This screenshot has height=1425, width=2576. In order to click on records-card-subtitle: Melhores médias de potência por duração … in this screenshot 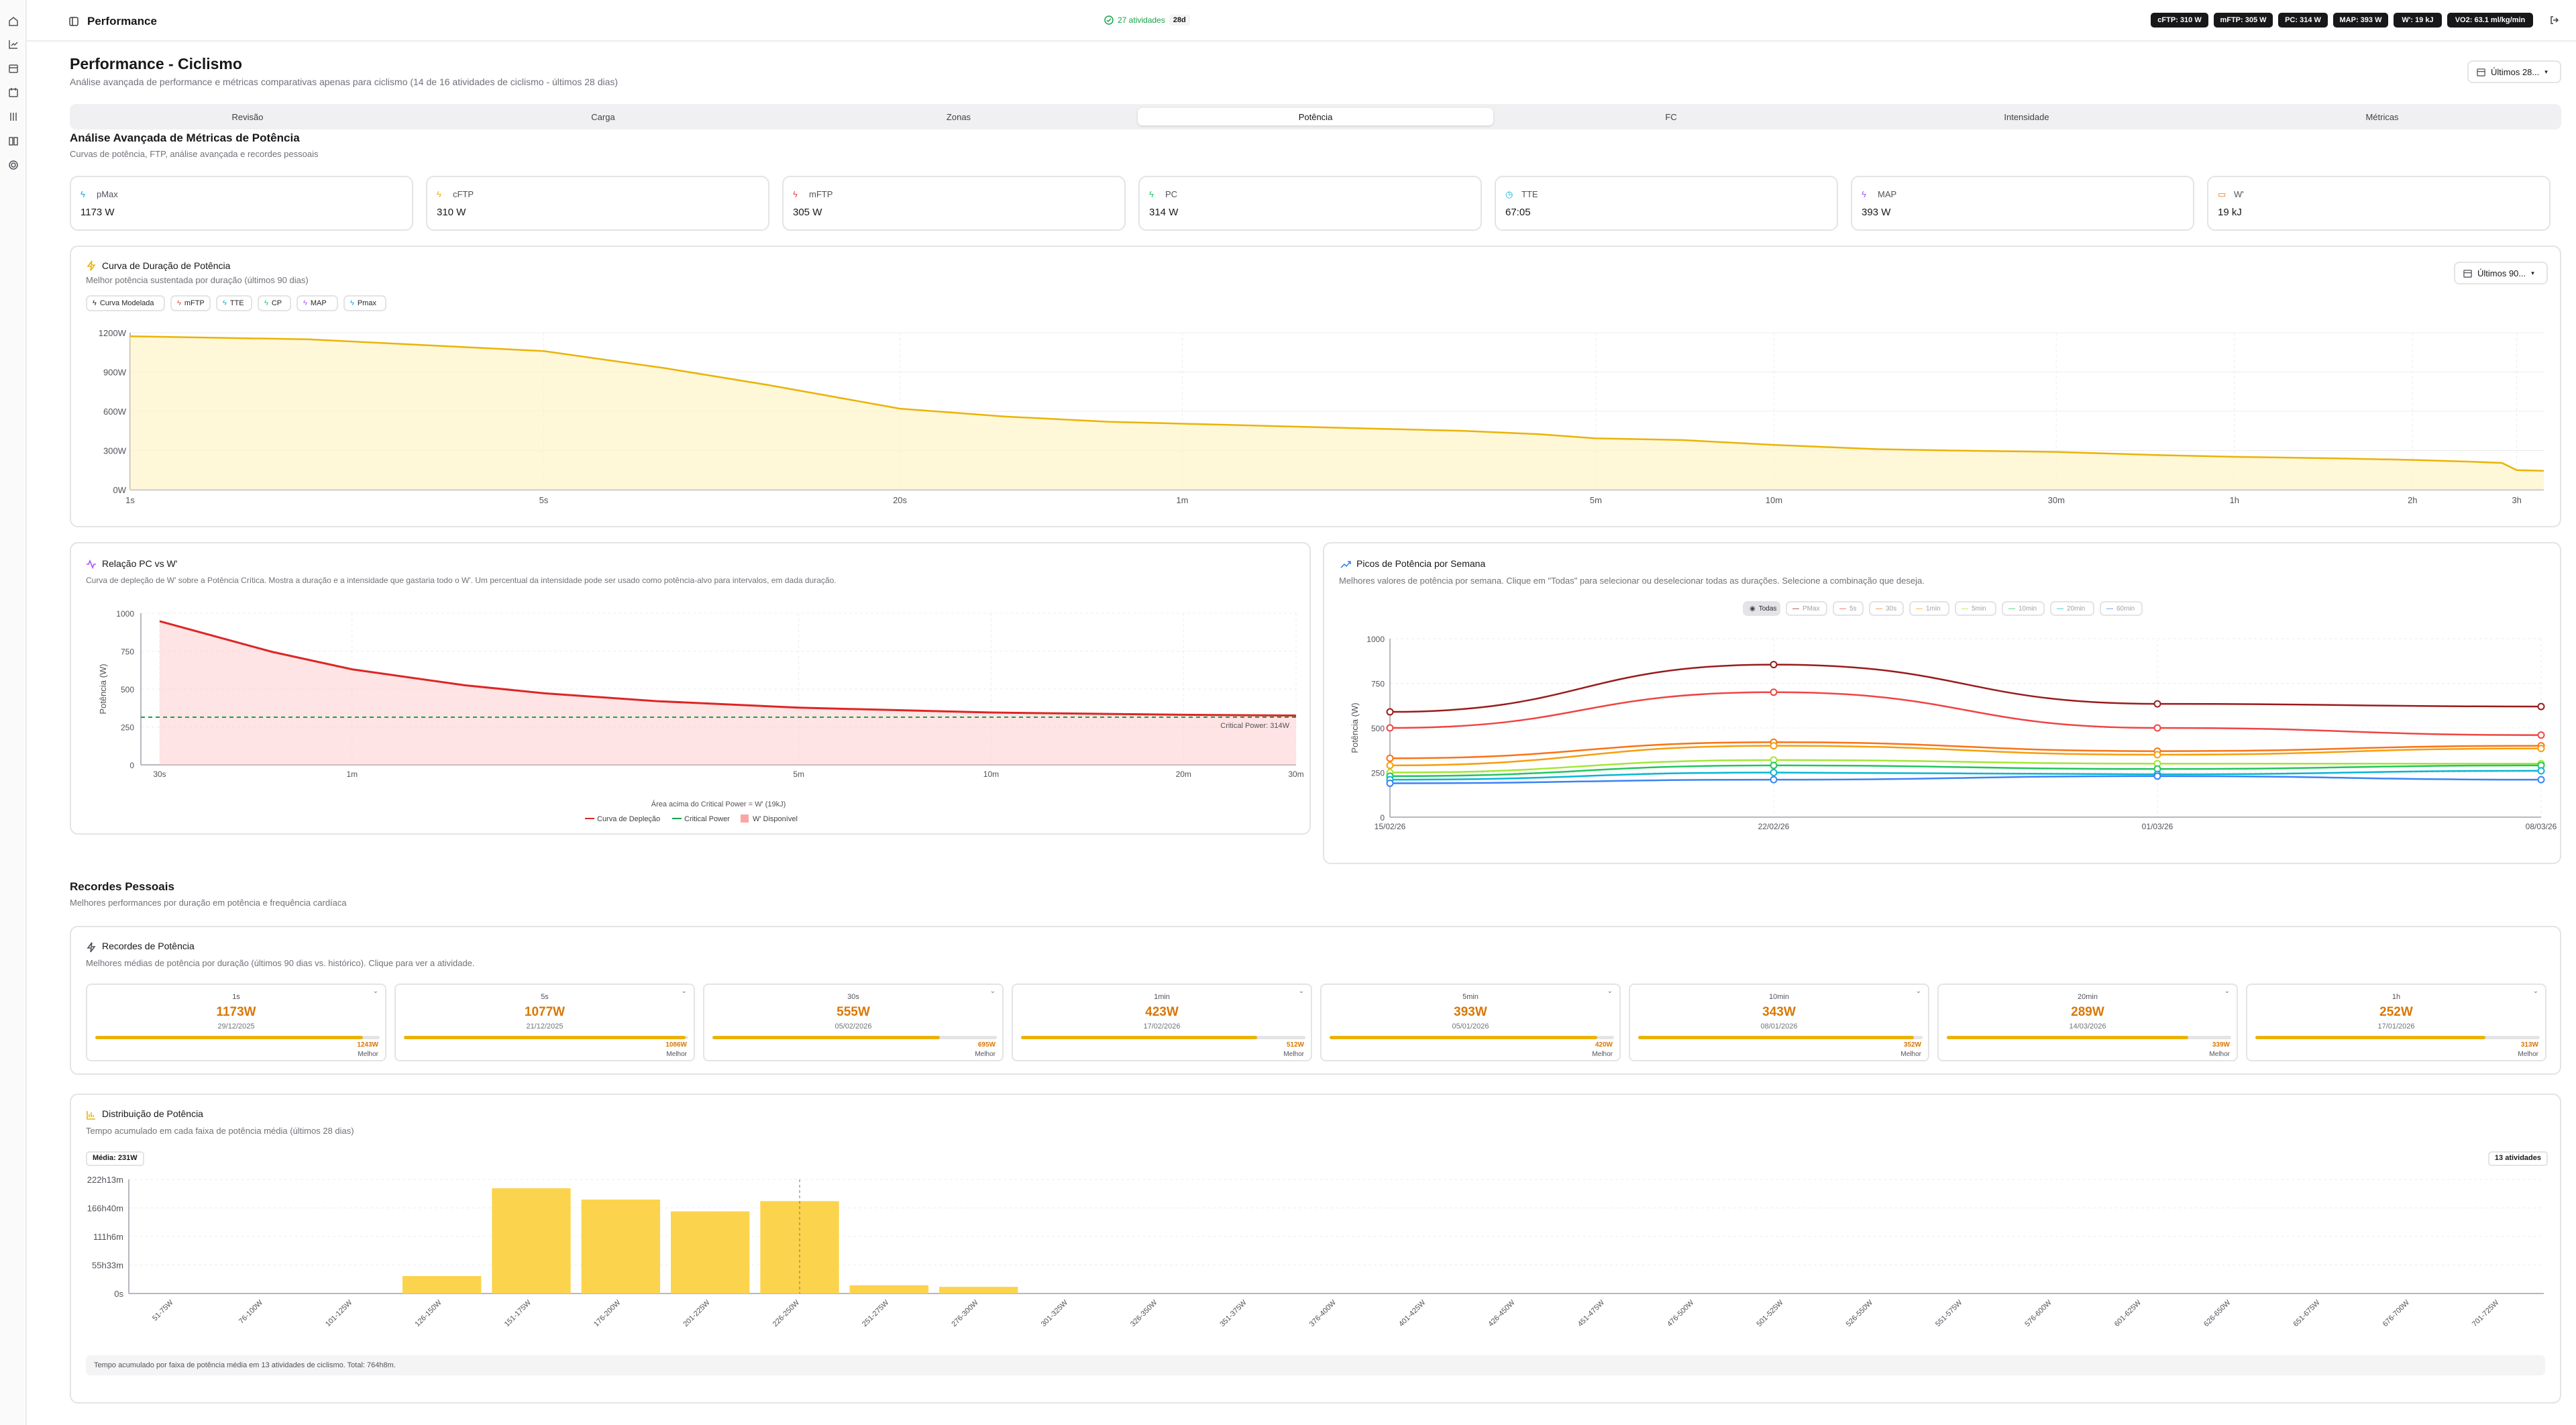, I will do `click(280, 963)`.